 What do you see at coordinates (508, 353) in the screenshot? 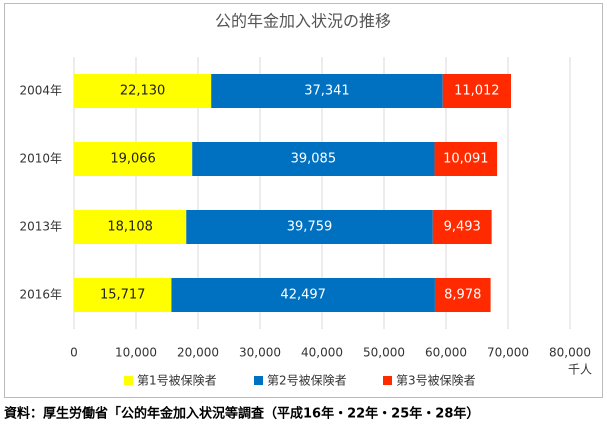
I see `x-tick-label: 70,000` at bounding box center [508, 353].